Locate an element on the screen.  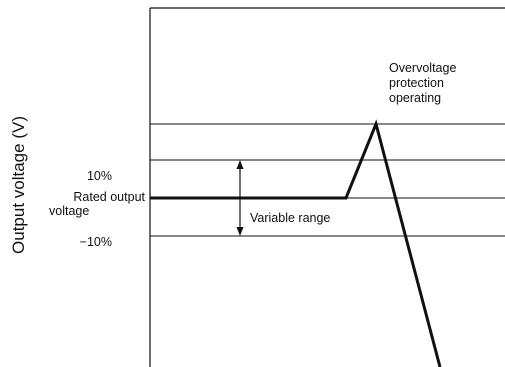
plus-10-percent-label: 10% is located at coordinates (99, 176).